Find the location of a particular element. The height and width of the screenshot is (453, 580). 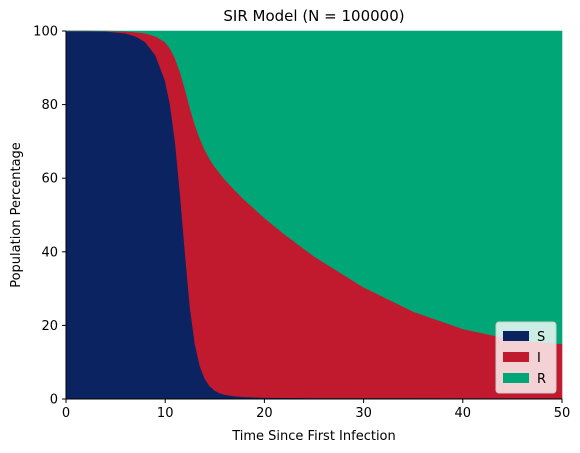

x-tick-label-30: 30 is located at coordinates (363, 413).